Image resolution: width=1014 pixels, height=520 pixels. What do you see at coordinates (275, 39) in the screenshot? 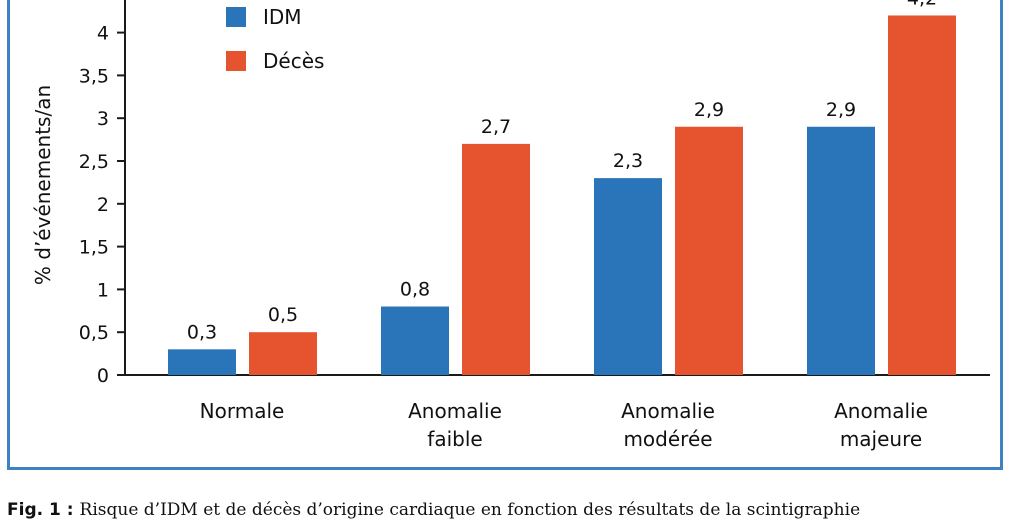
I see `legend: IDM Décès` at bounding box center [275, 39].